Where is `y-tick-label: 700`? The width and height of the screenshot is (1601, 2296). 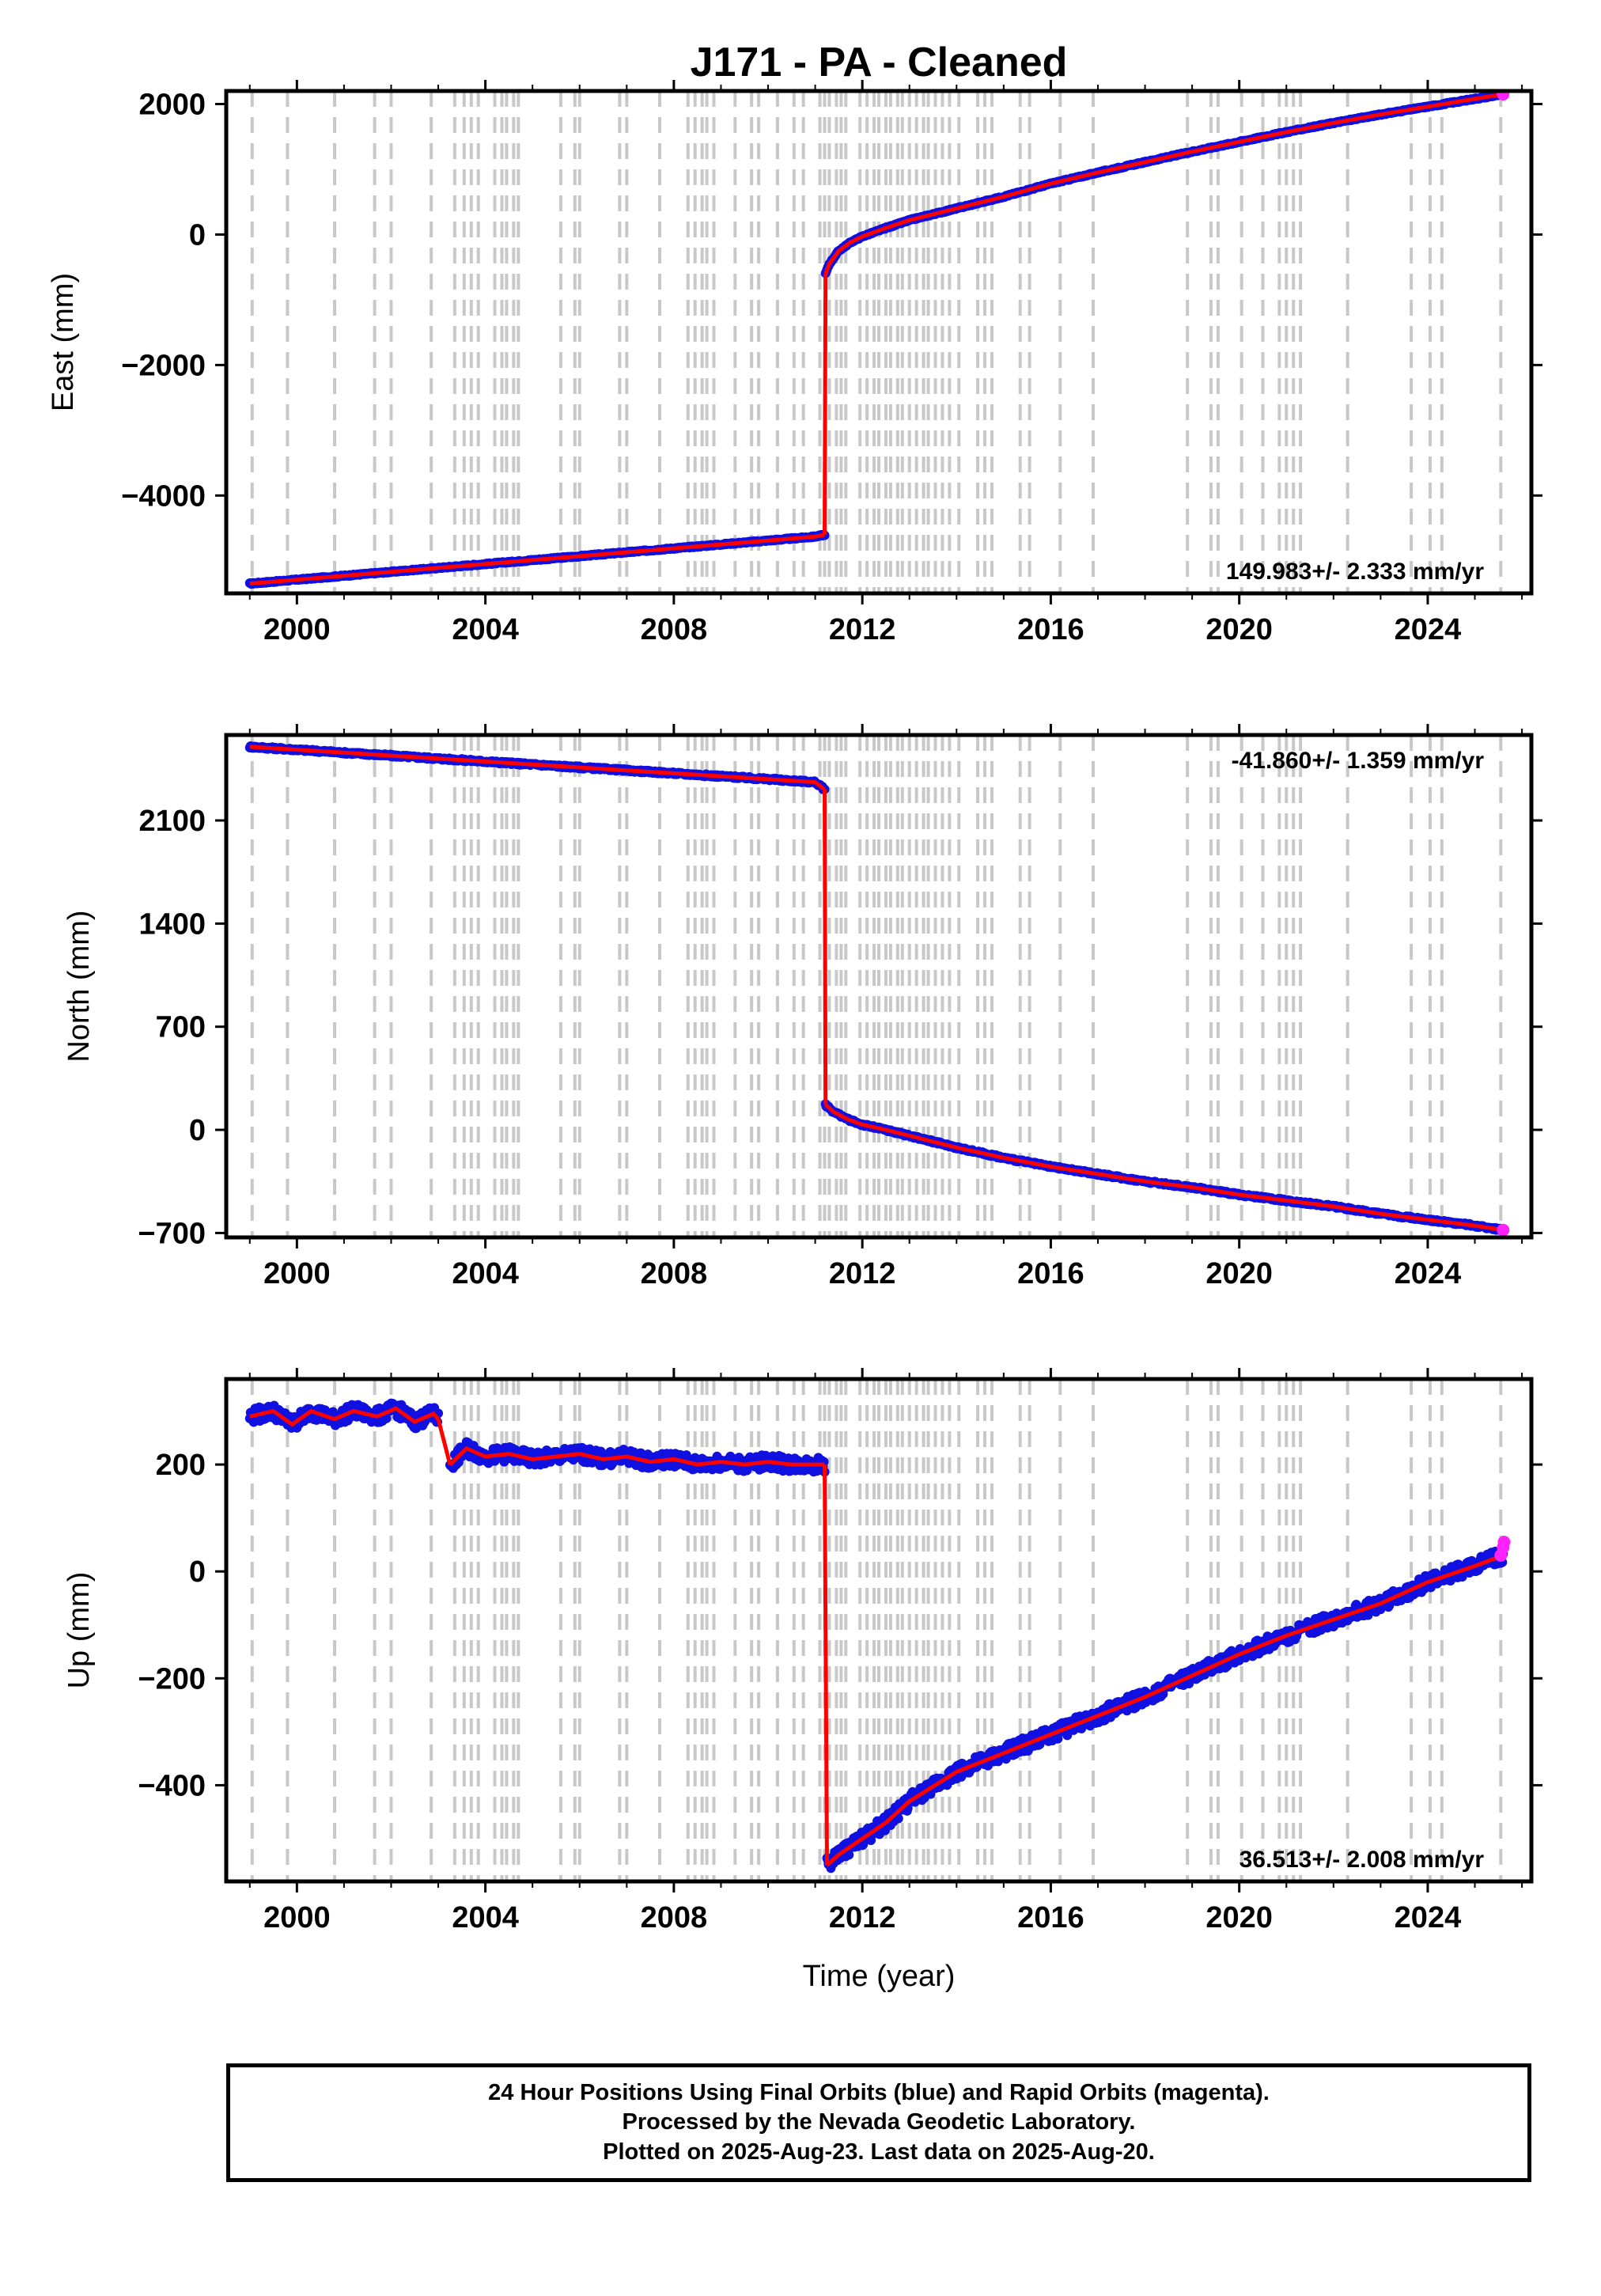
y-tick-label: 700 is located at coordinates (181, 1027).